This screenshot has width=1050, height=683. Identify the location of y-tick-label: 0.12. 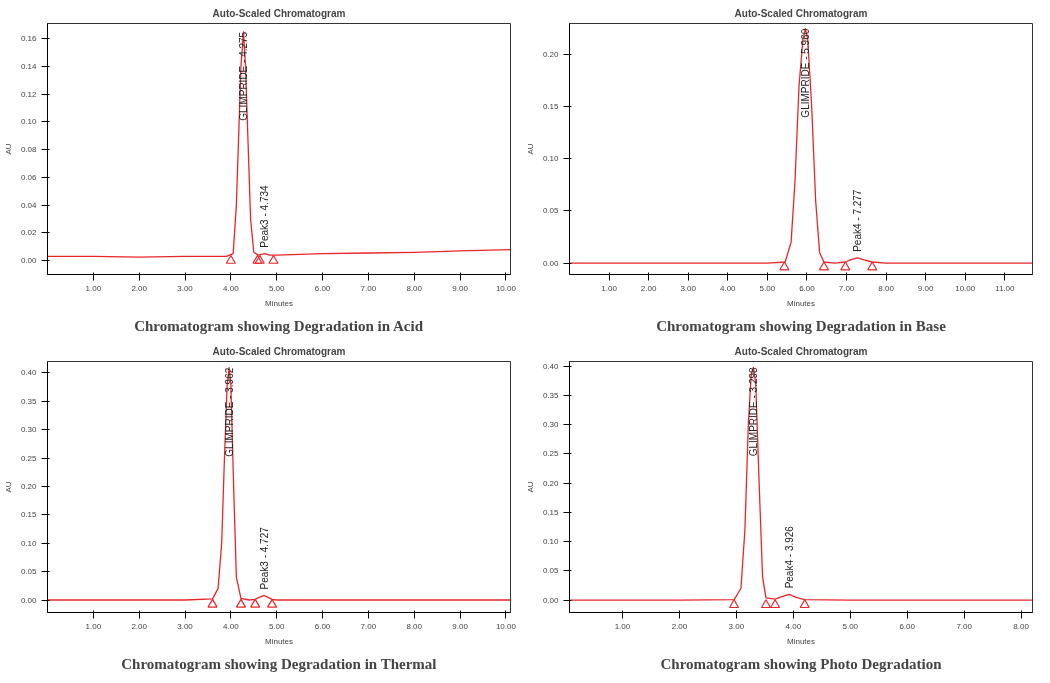
(29, 94).